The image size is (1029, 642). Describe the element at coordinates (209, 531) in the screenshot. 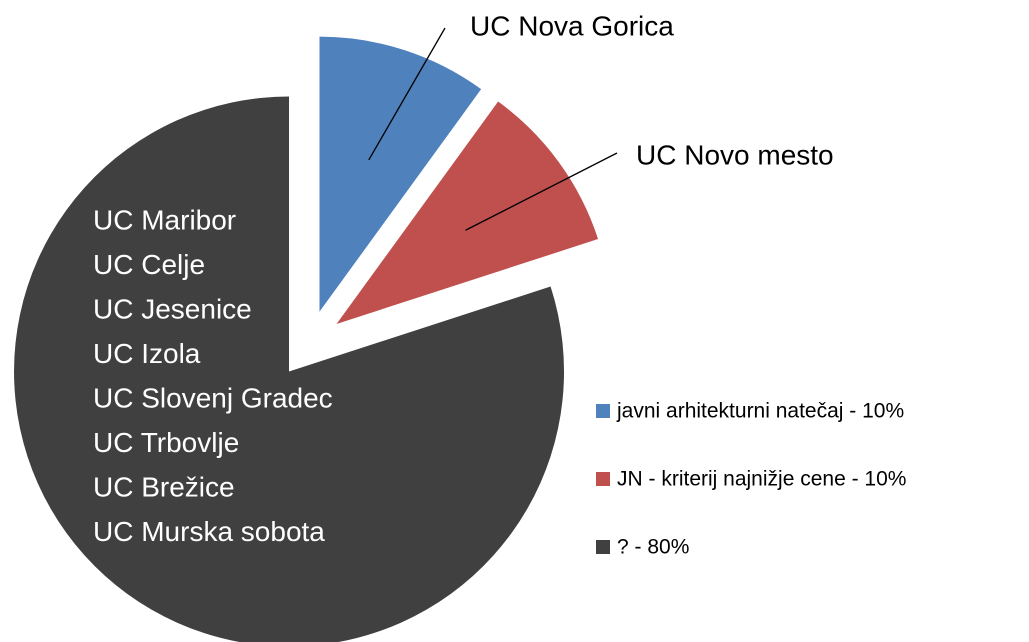

I see `slice-label: UC Murska sobota` at that location.